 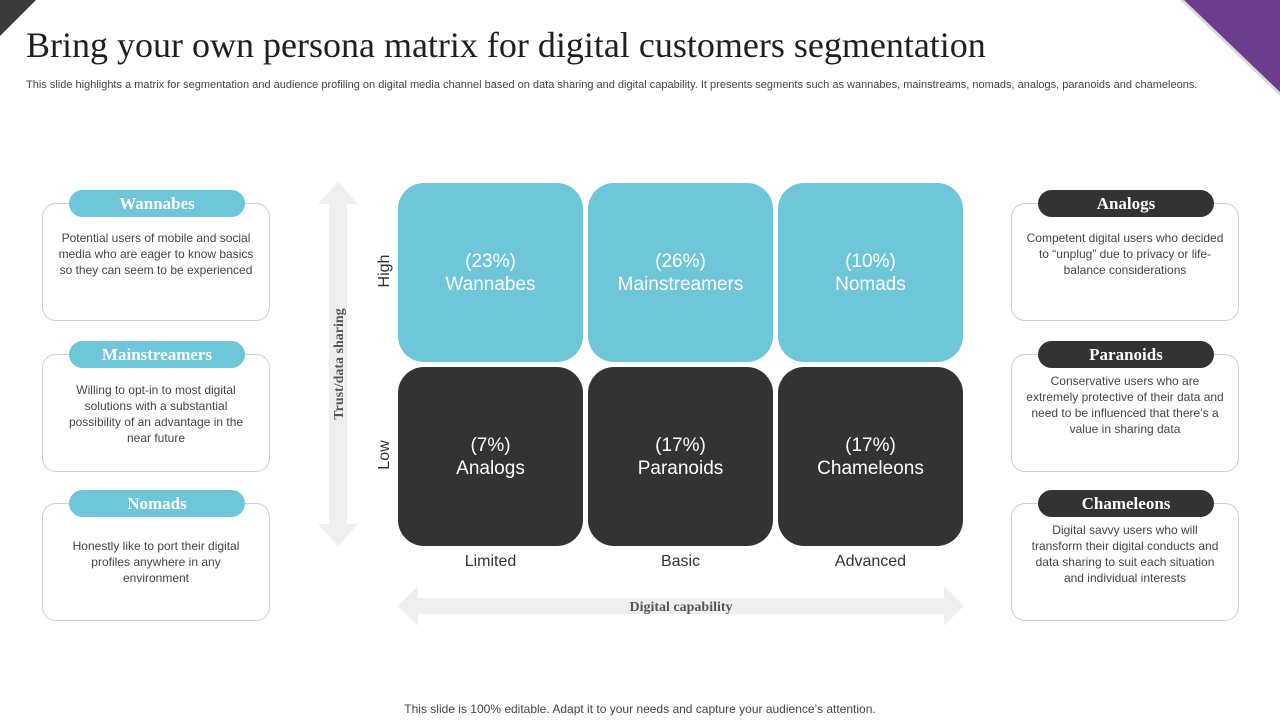 What do you see at coordinates (680, 261) in the screenshot?
I see `cell-percentage: (26%)` at bounding box center [680, 261].